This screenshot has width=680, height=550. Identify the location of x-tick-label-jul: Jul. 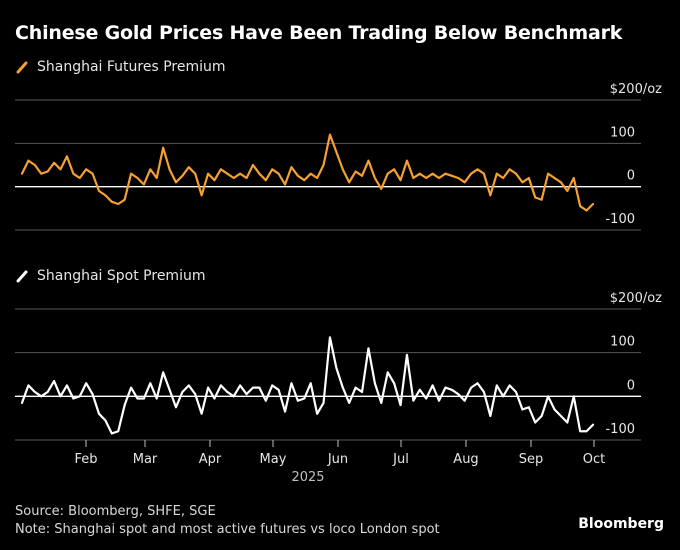
(400, 459).